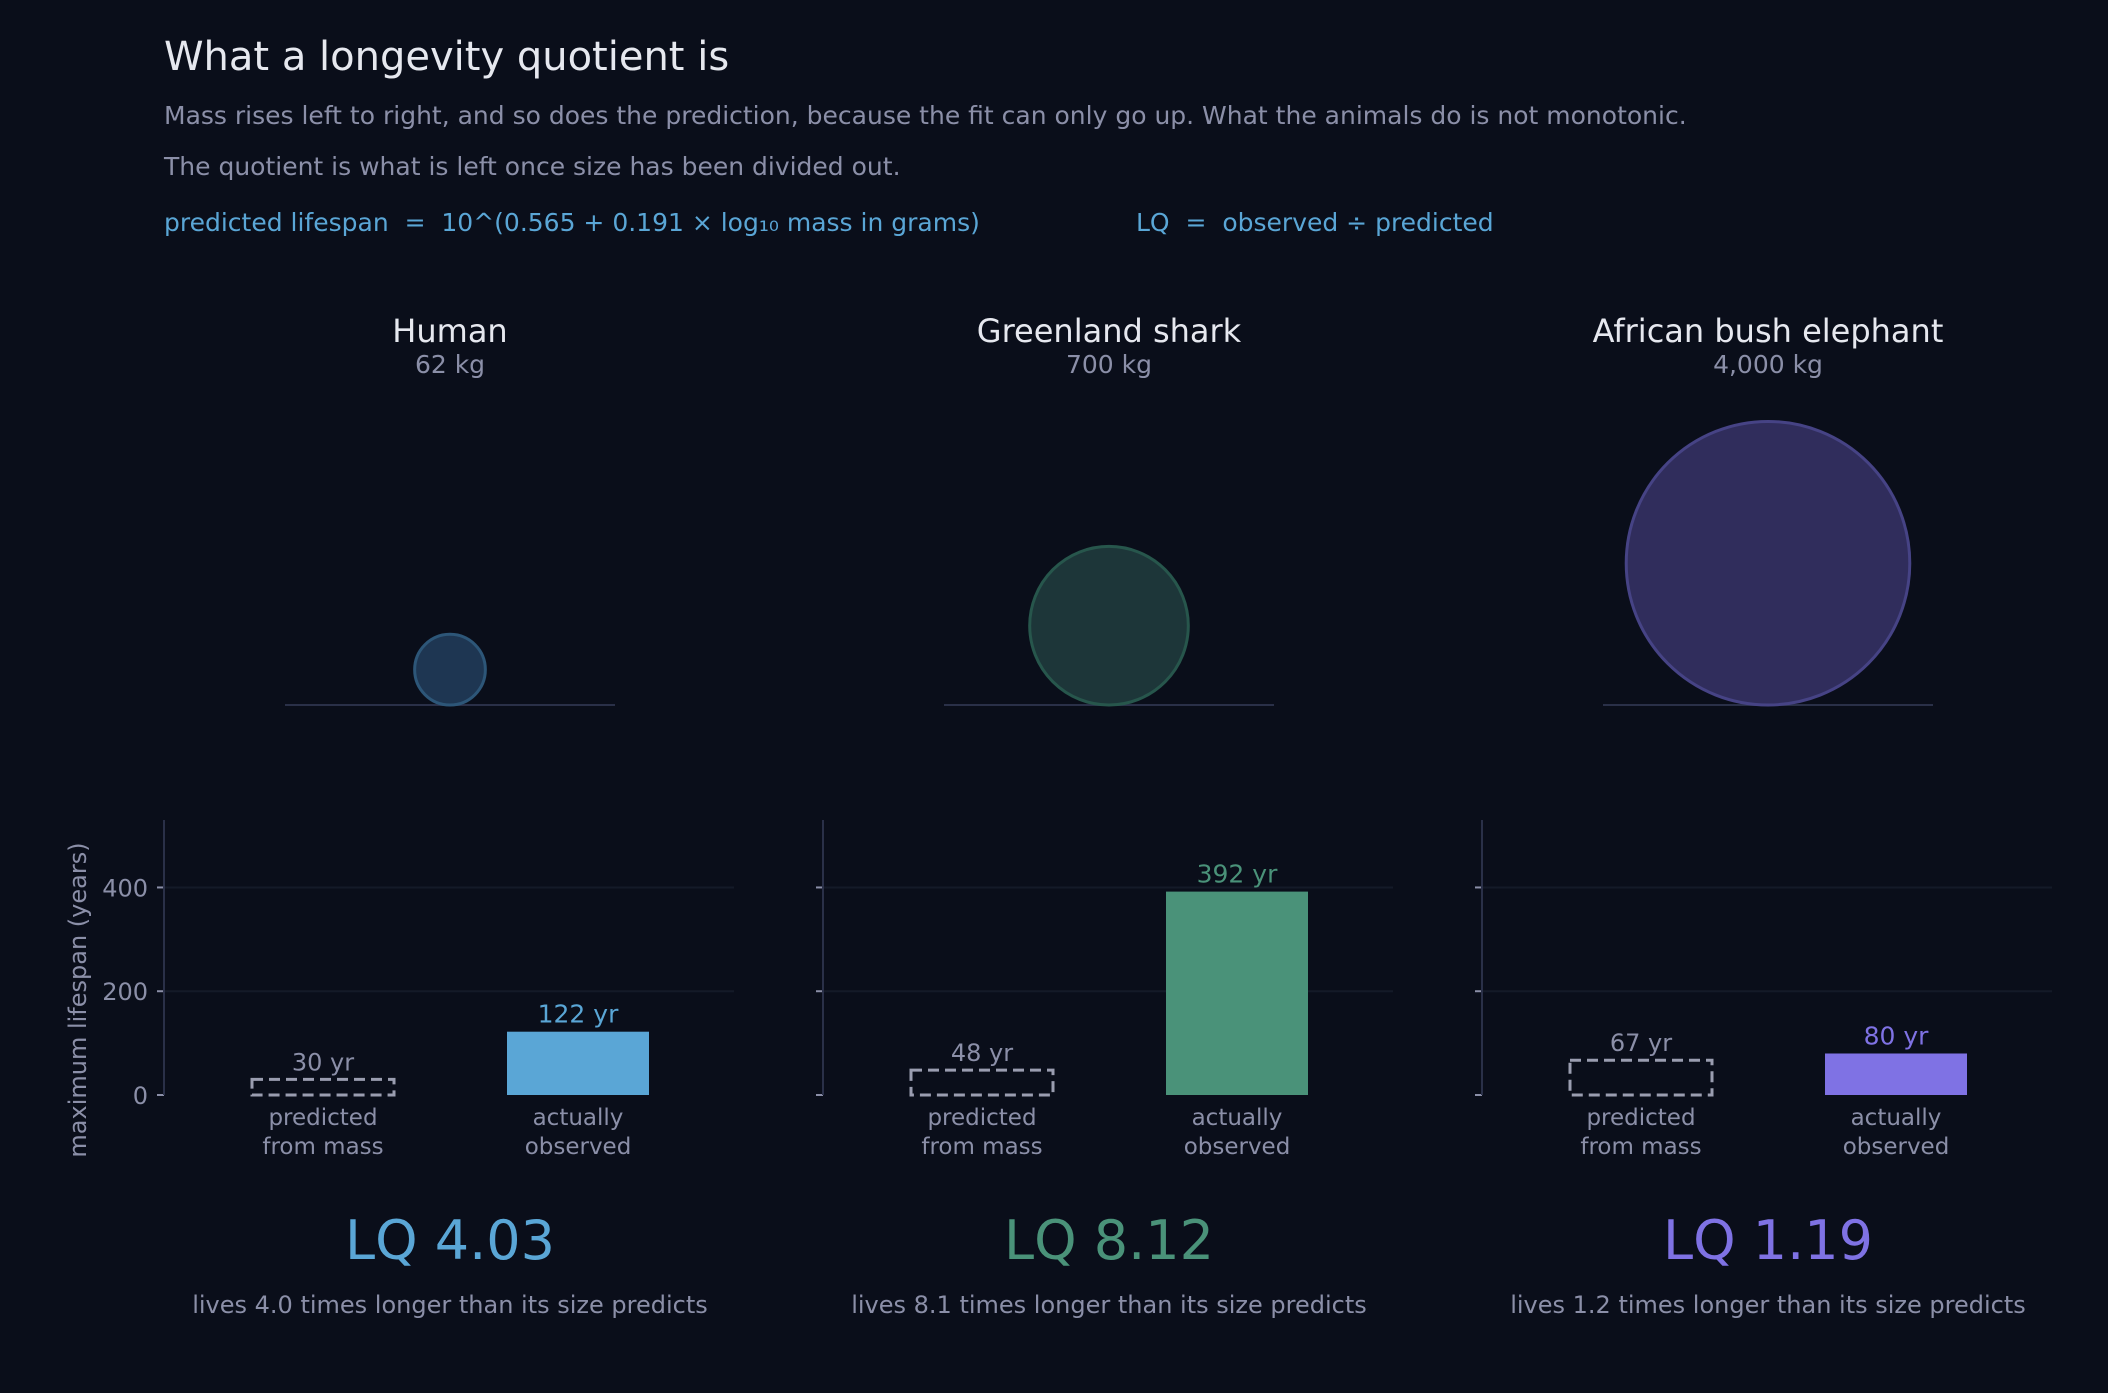 The image size is (2108, 1393). I want to click on lq-value: LQ 8.12, so click(1109, 1240).